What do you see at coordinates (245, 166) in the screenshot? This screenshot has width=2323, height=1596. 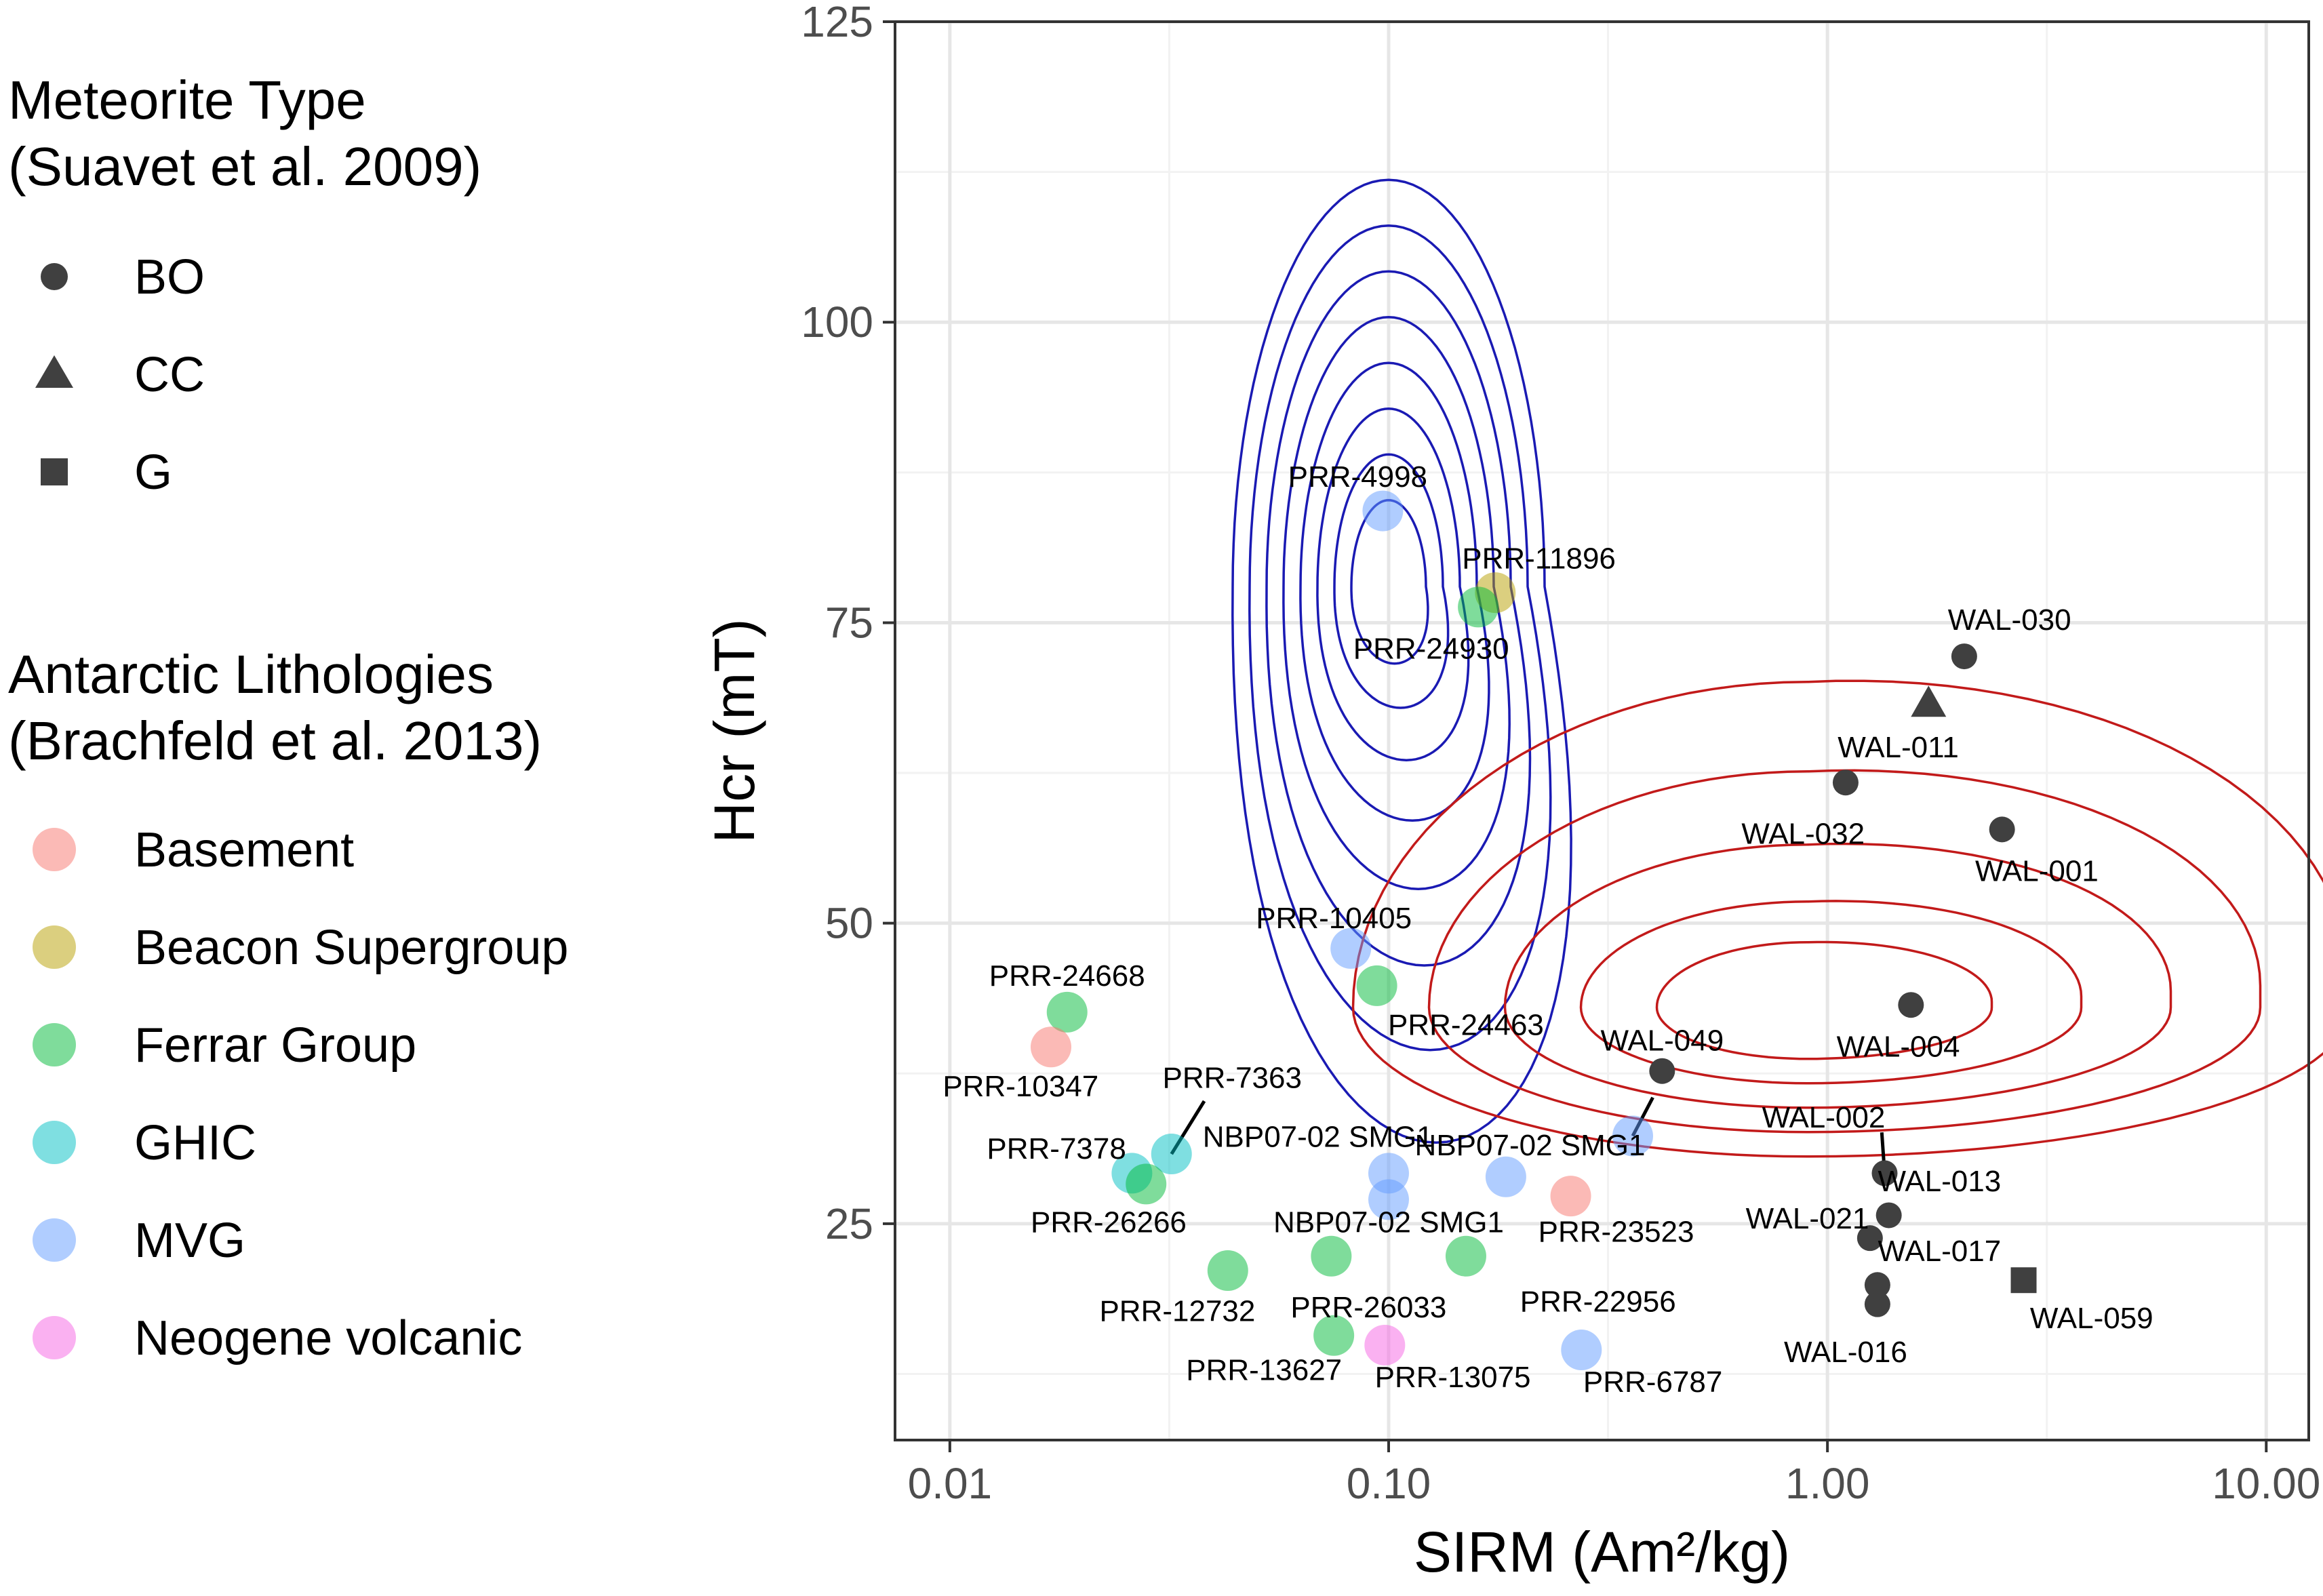 I see `legend-title-meteorite-type: (Suavet et al. 2009)` at bounding box center [245, 166].